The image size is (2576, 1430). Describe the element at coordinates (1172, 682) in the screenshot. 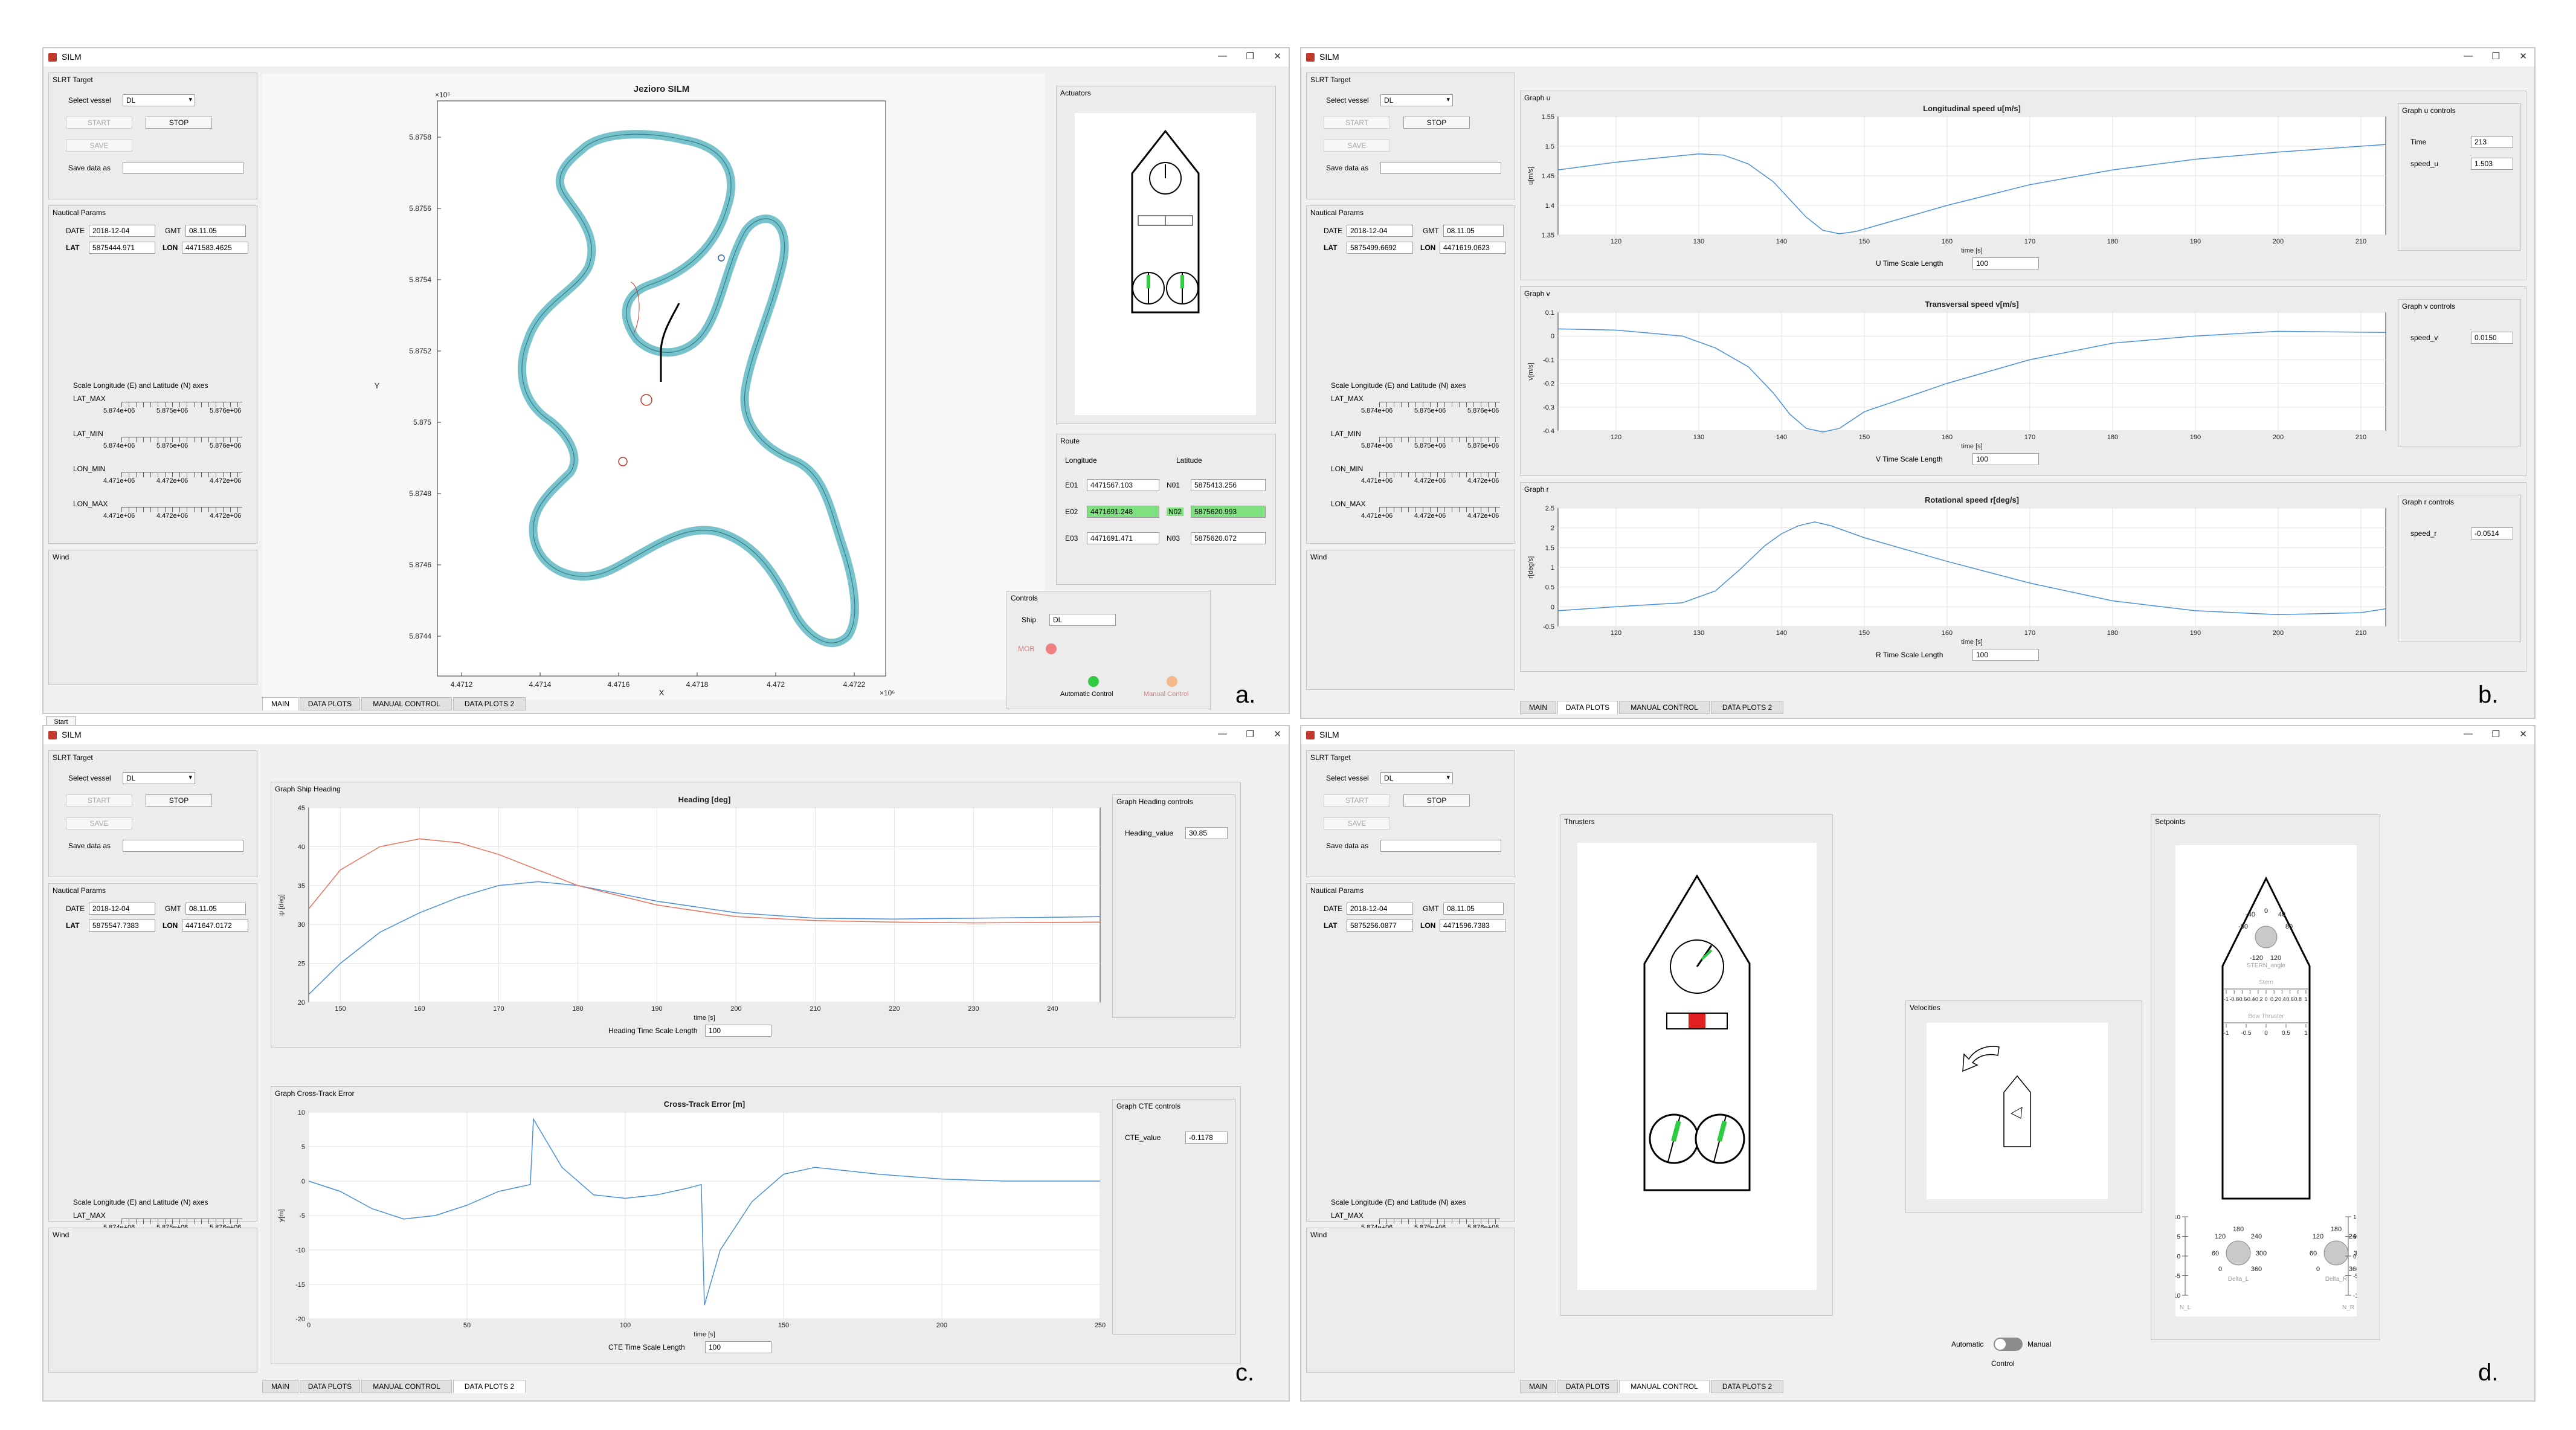

I see `manual-control-indicator` at that location.